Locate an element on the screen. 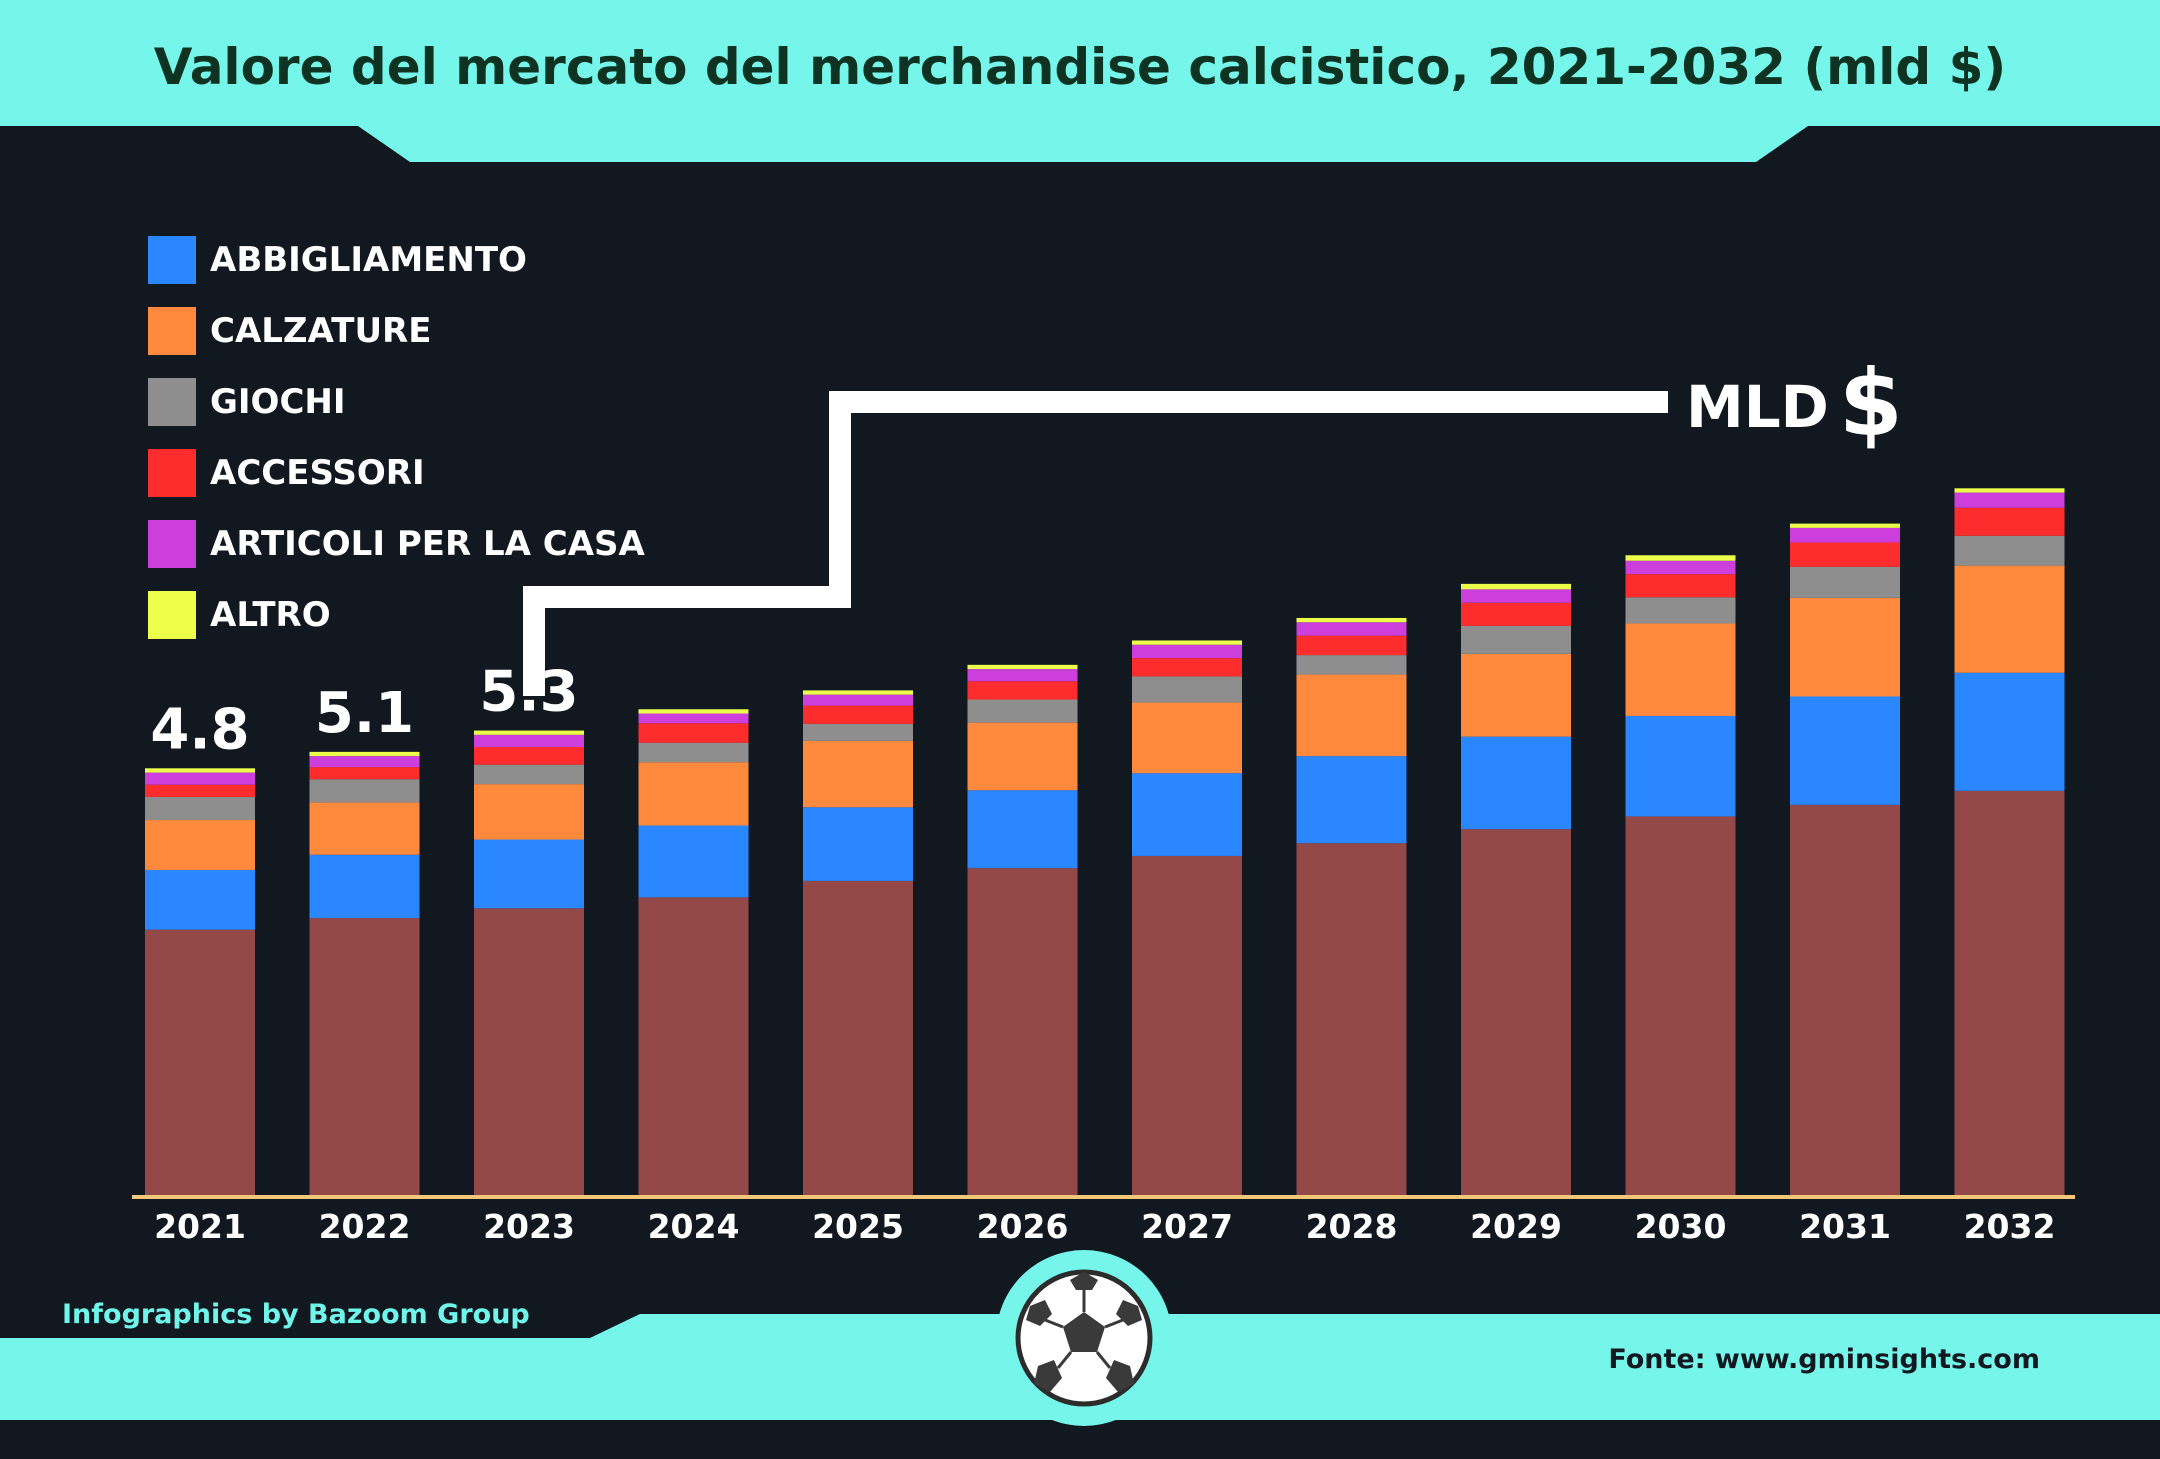 Image resolution: width=2160 pixels, height=1459 pixels. legend-swatch-calzature is located at coordinates (172, 330).